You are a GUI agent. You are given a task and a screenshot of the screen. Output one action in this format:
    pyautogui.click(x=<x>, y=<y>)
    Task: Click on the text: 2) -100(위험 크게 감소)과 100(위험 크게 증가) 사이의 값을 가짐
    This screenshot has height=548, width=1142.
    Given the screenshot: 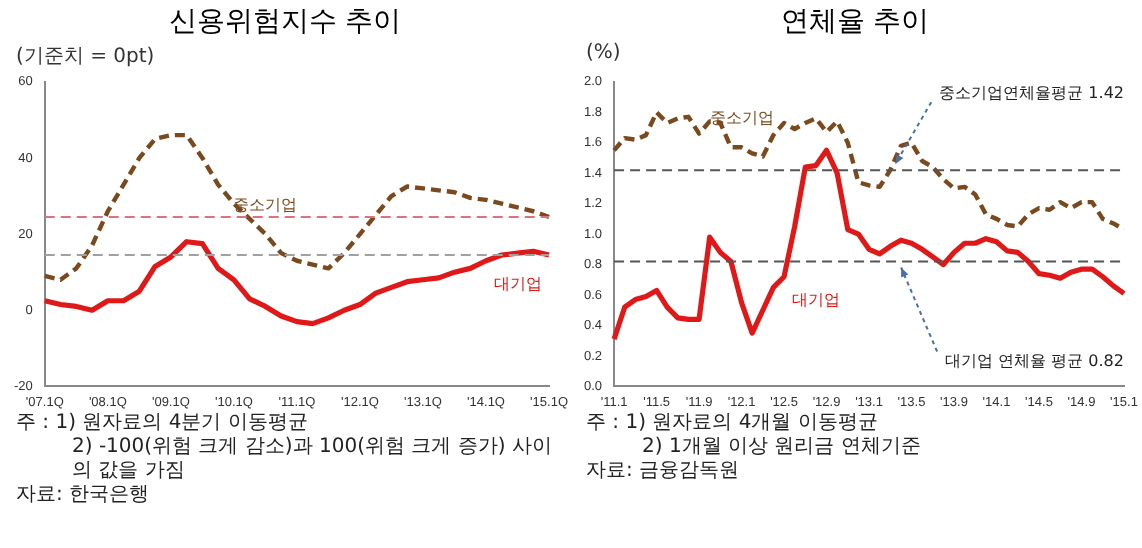 What is the action you would take?
    pyautogui.click(x=312, y=460)
    